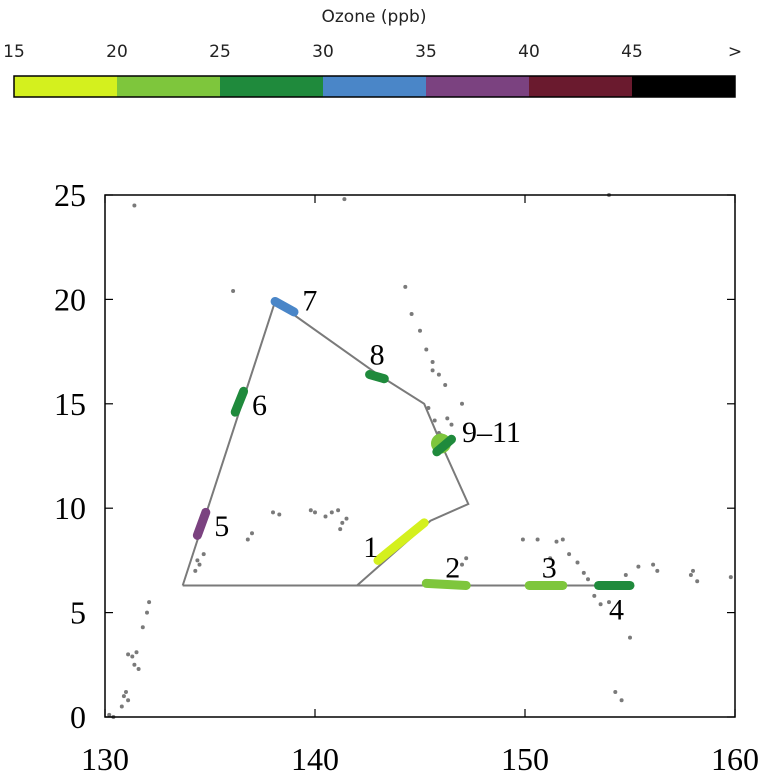 This screenshot has height=778, width=769. Describe the element at coordinates (525, 759) in the screenshot. I see `x-tick-label: 150` at that location.